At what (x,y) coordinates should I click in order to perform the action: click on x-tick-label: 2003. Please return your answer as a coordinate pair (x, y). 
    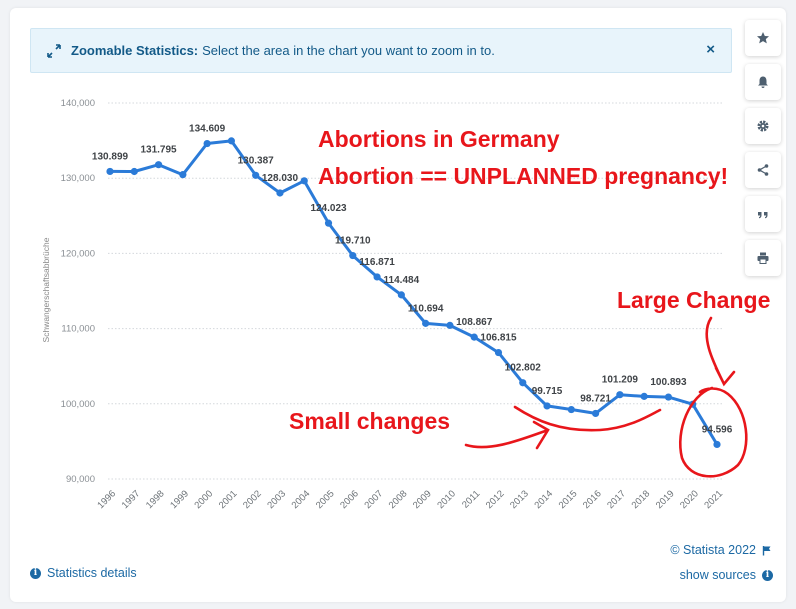
    Looking at the image, I should click on (276, 499).